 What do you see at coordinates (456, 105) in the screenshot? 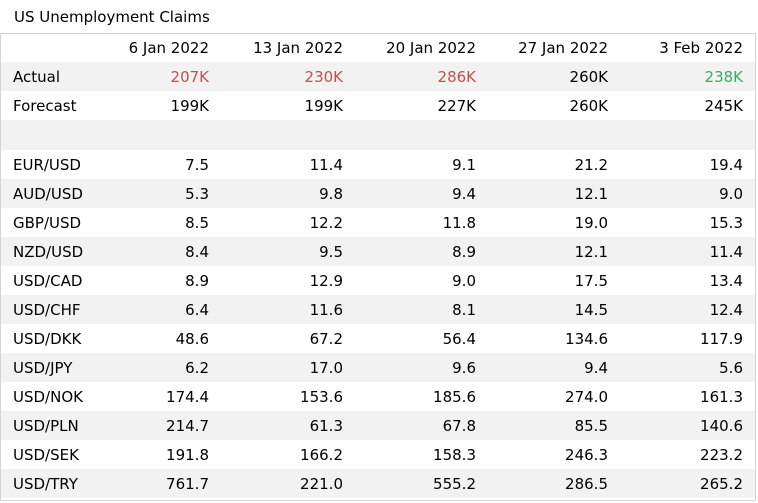
I see `forecast-value: 227K` at bounding box center [456, 105].